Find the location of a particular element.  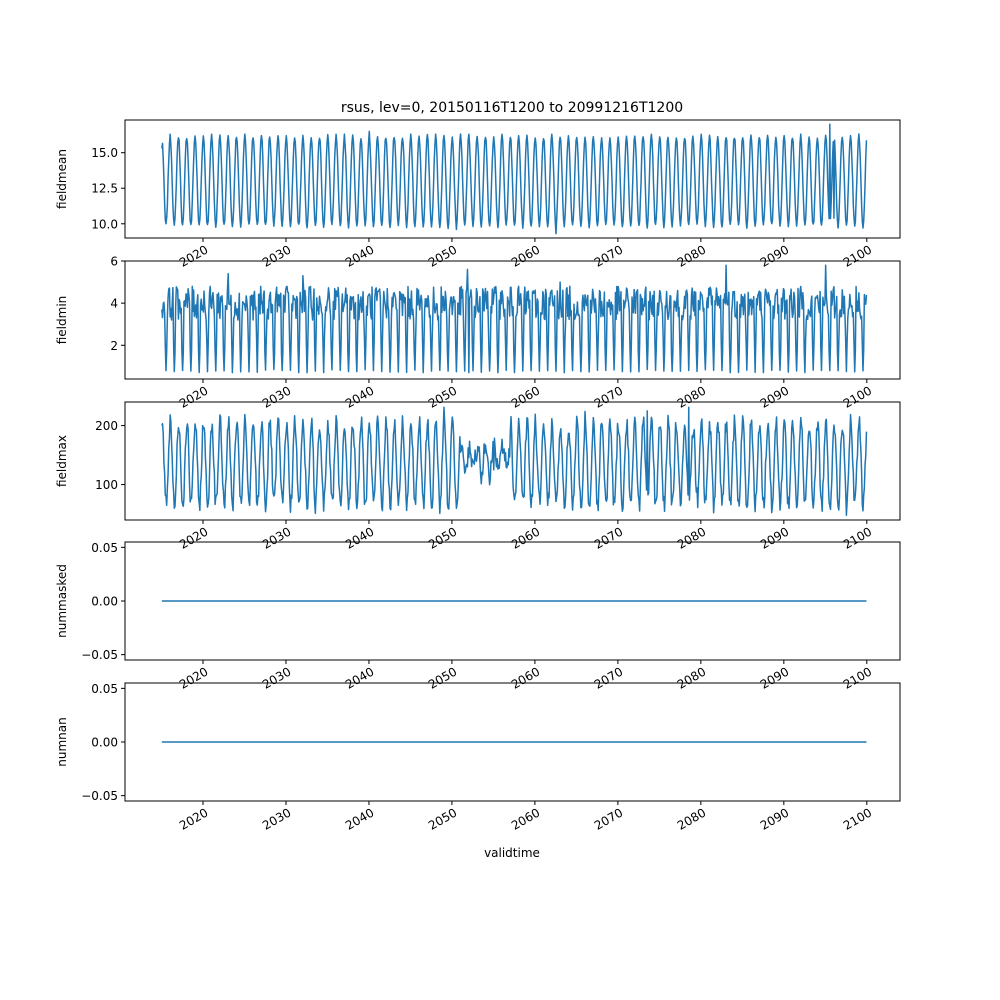

y-tick-label: 100 is located at coordinates (106, 485).